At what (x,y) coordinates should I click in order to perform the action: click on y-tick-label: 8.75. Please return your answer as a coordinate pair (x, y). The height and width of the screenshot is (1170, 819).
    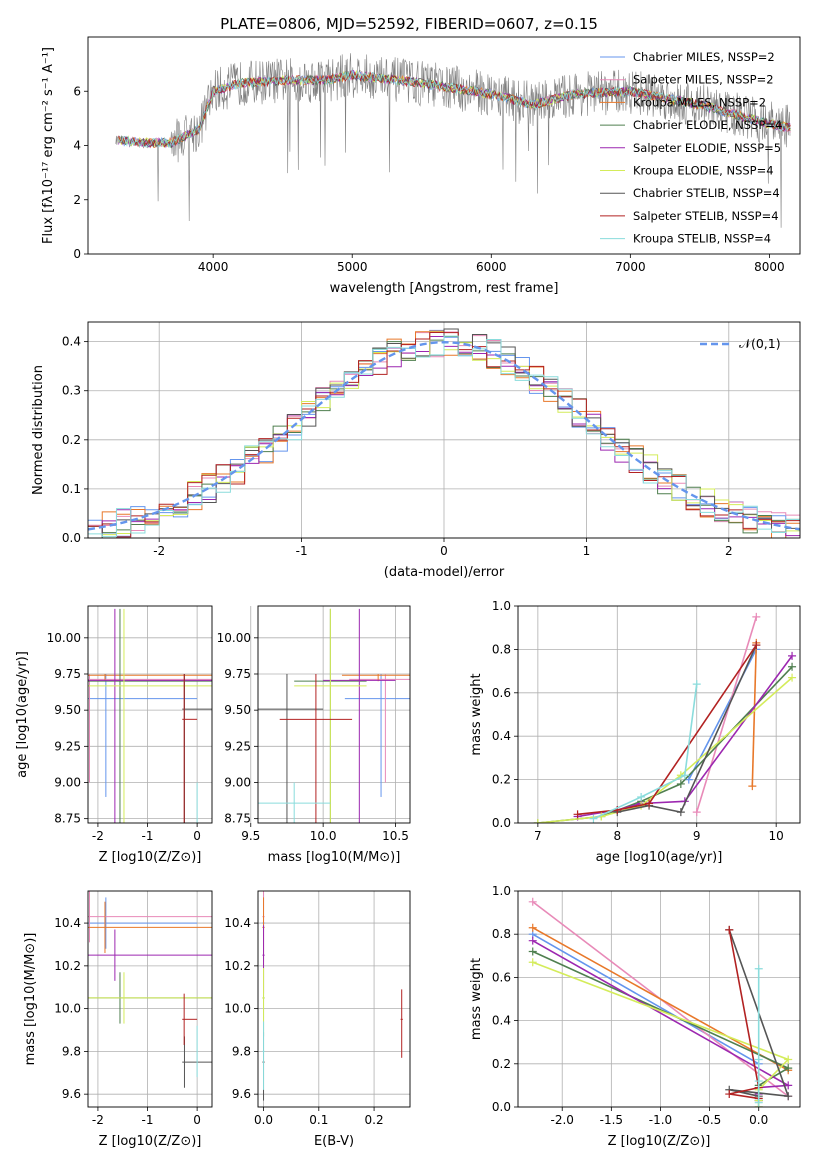
    Looking at the image, I should click on (67, 819).